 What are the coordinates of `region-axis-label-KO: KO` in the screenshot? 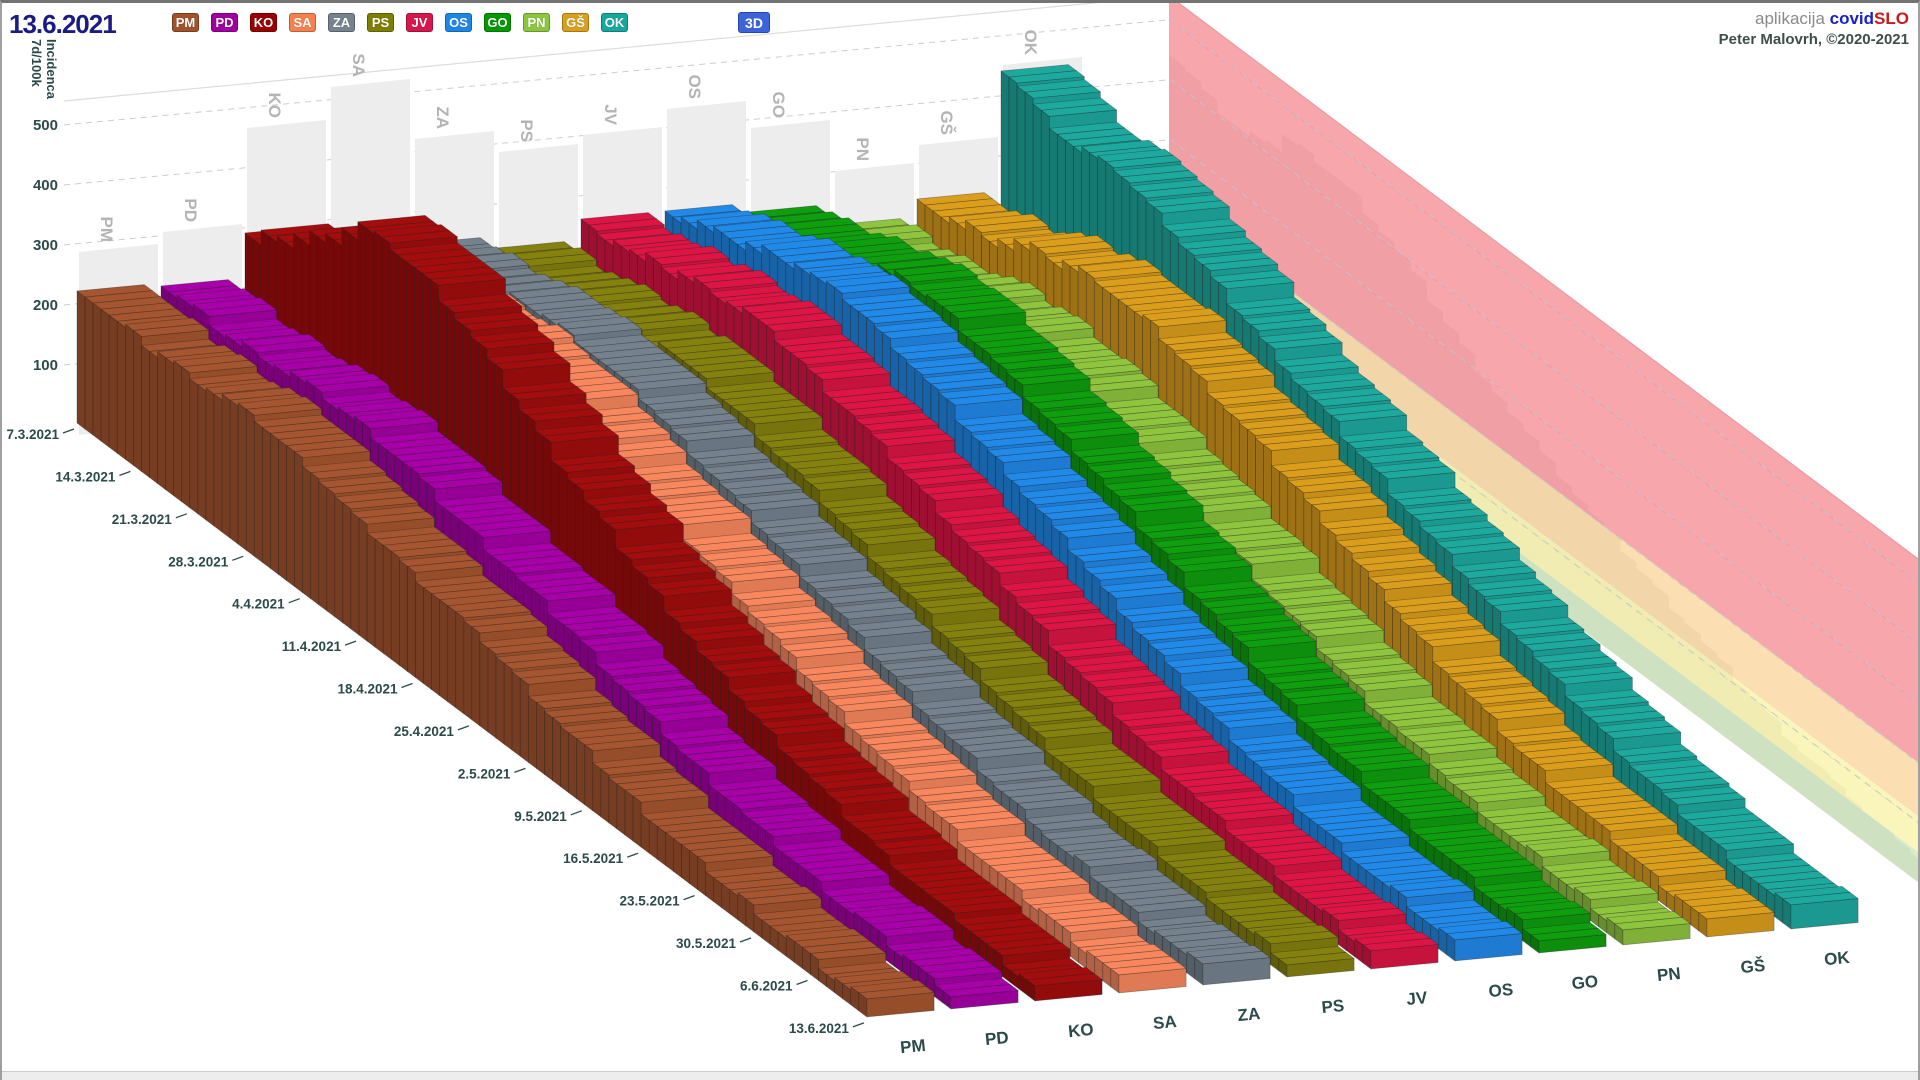 It's located at (1080, 1030).